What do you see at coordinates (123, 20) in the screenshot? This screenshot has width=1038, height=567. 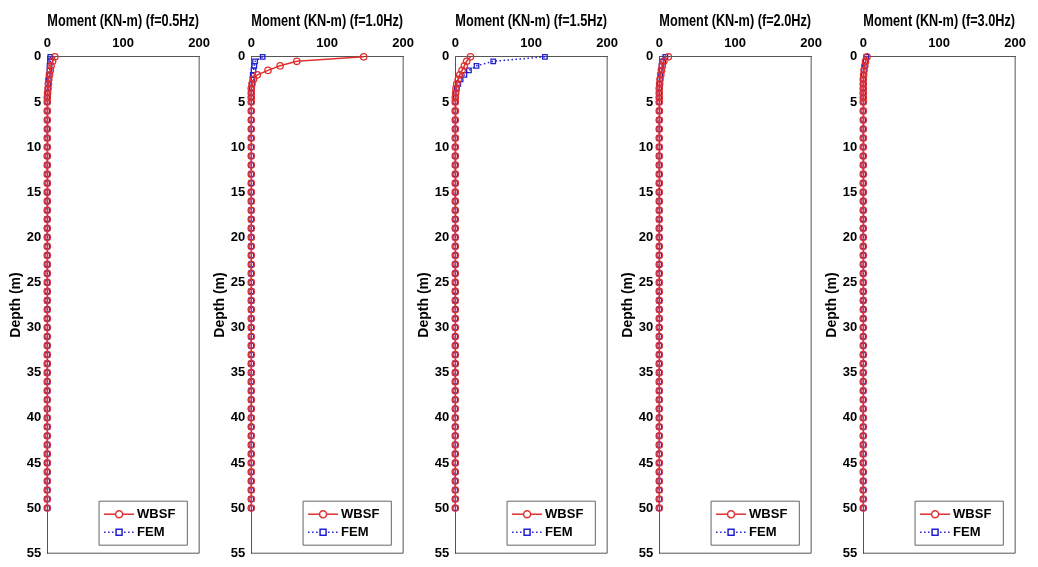 I see `x-axis-title: Moment (KN-m) (f=0.5Hz)` at bounding box center [123, 20].